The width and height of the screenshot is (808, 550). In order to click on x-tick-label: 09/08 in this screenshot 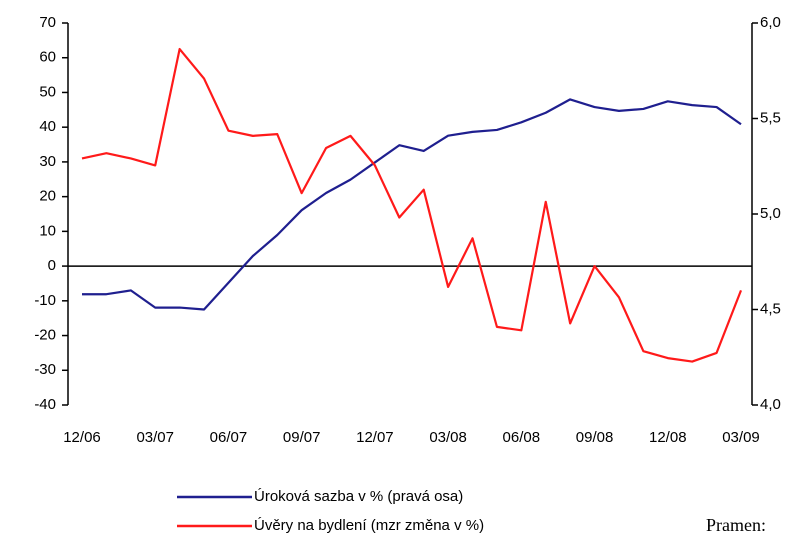, I will do `click(595, 437)`.